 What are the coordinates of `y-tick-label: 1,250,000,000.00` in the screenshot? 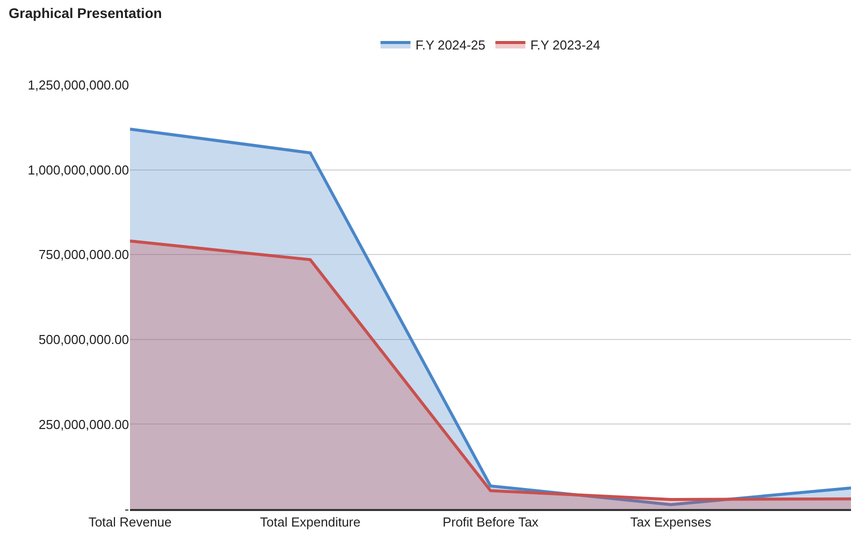 It's located at (78, 85).